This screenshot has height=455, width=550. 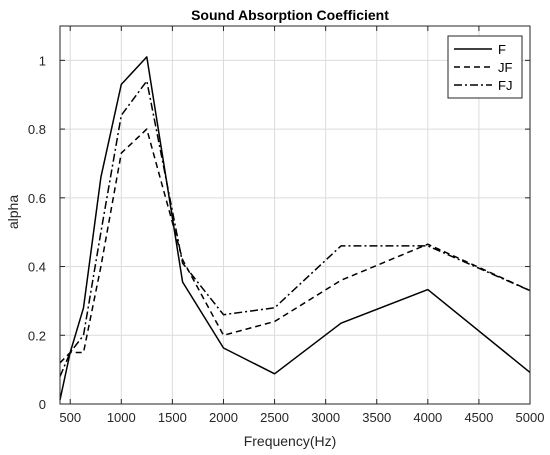 What do you see at coordinates (37, 335) in the screenshot?
I see `y-tick-label: 0.2` at bounding box center [37, 335].